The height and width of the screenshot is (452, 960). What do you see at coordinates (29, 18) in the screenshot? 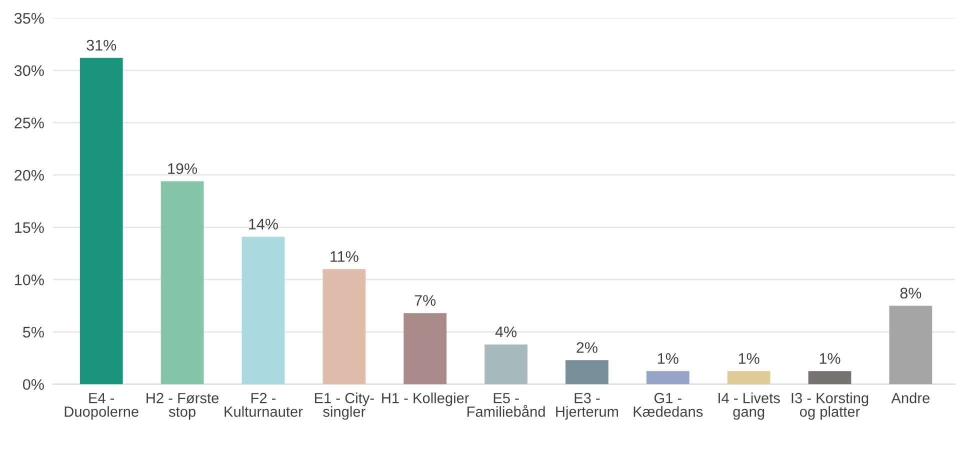
I see `y-tick-label: 35%` at bounding box center [29, 18].